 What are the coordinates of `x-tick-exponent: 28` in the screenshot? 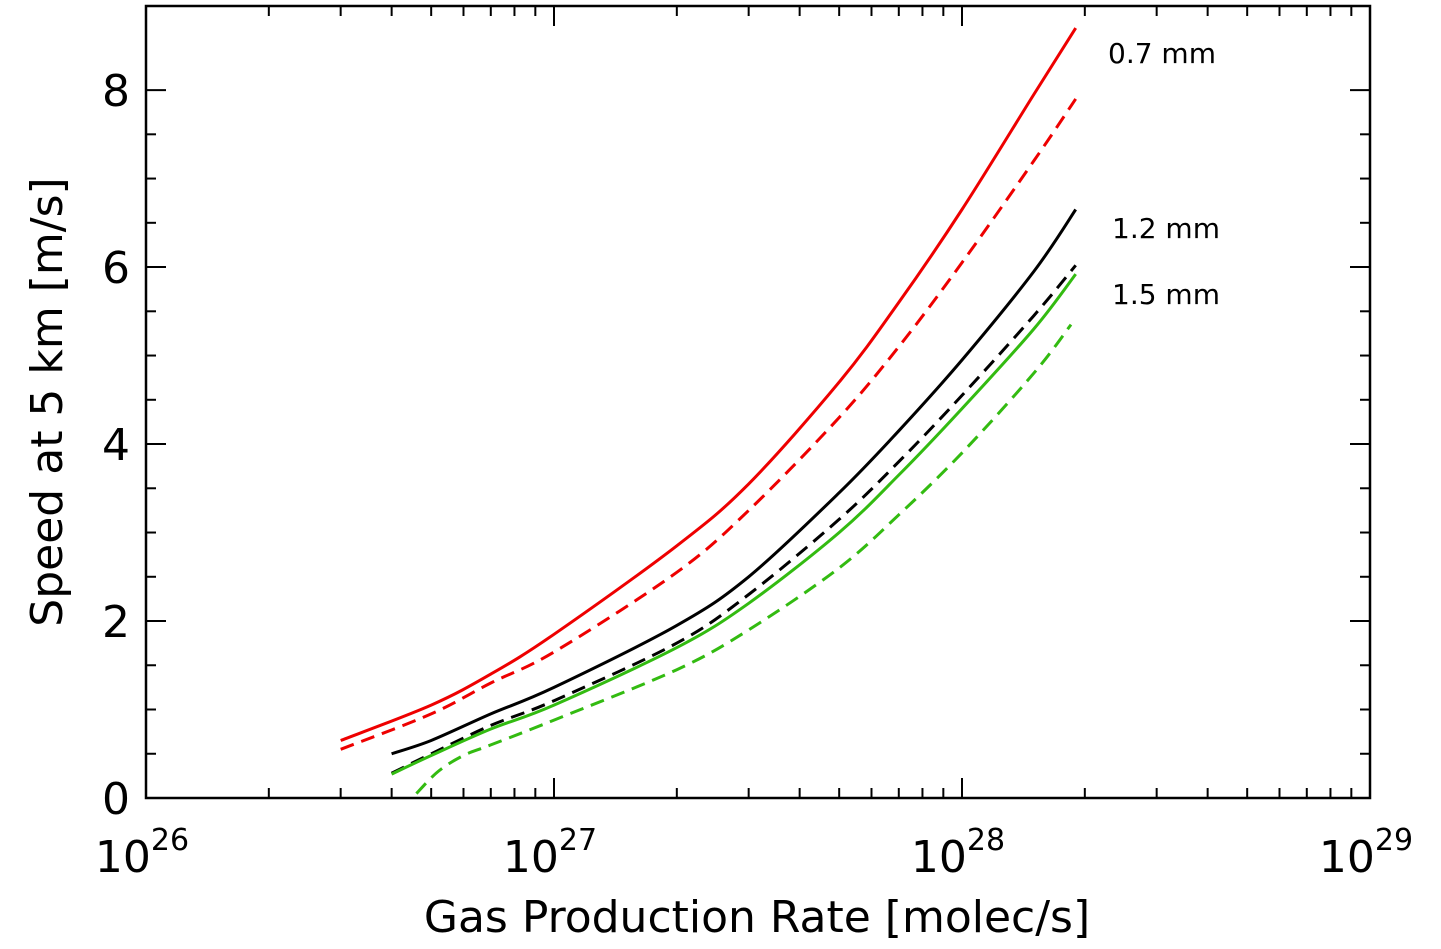 It's located at (986, 840).